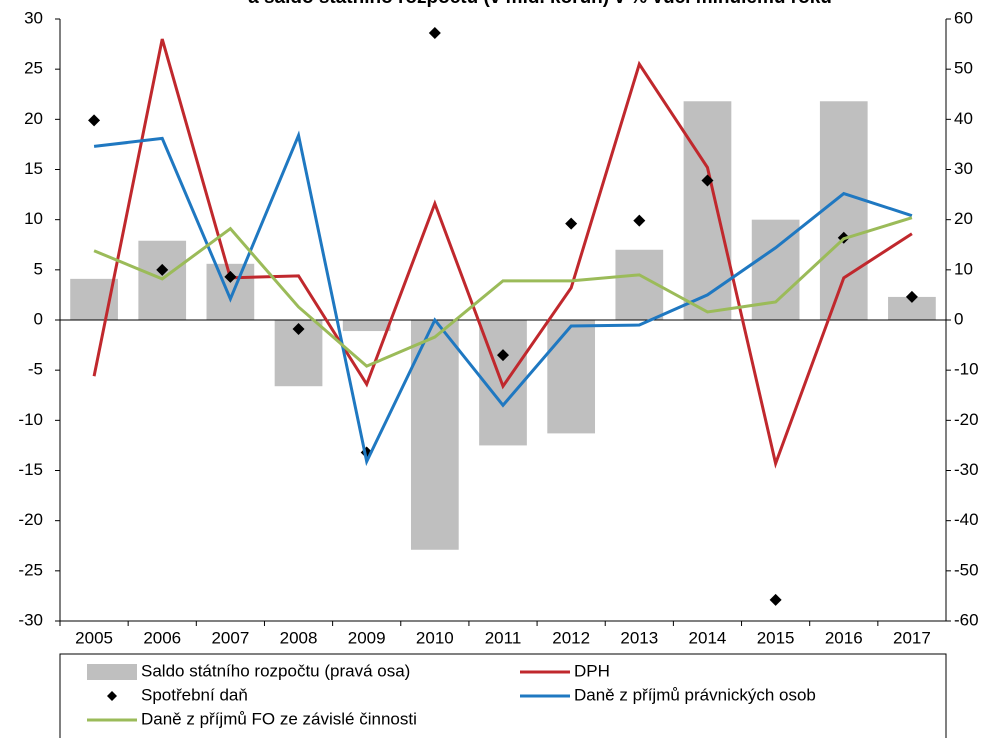 This screenshot has height=738, width=999. What do you see at coordinates (299, 637) in the screenshot?
I see `x-tick-label: 2008` at bounding box center [299, 637].